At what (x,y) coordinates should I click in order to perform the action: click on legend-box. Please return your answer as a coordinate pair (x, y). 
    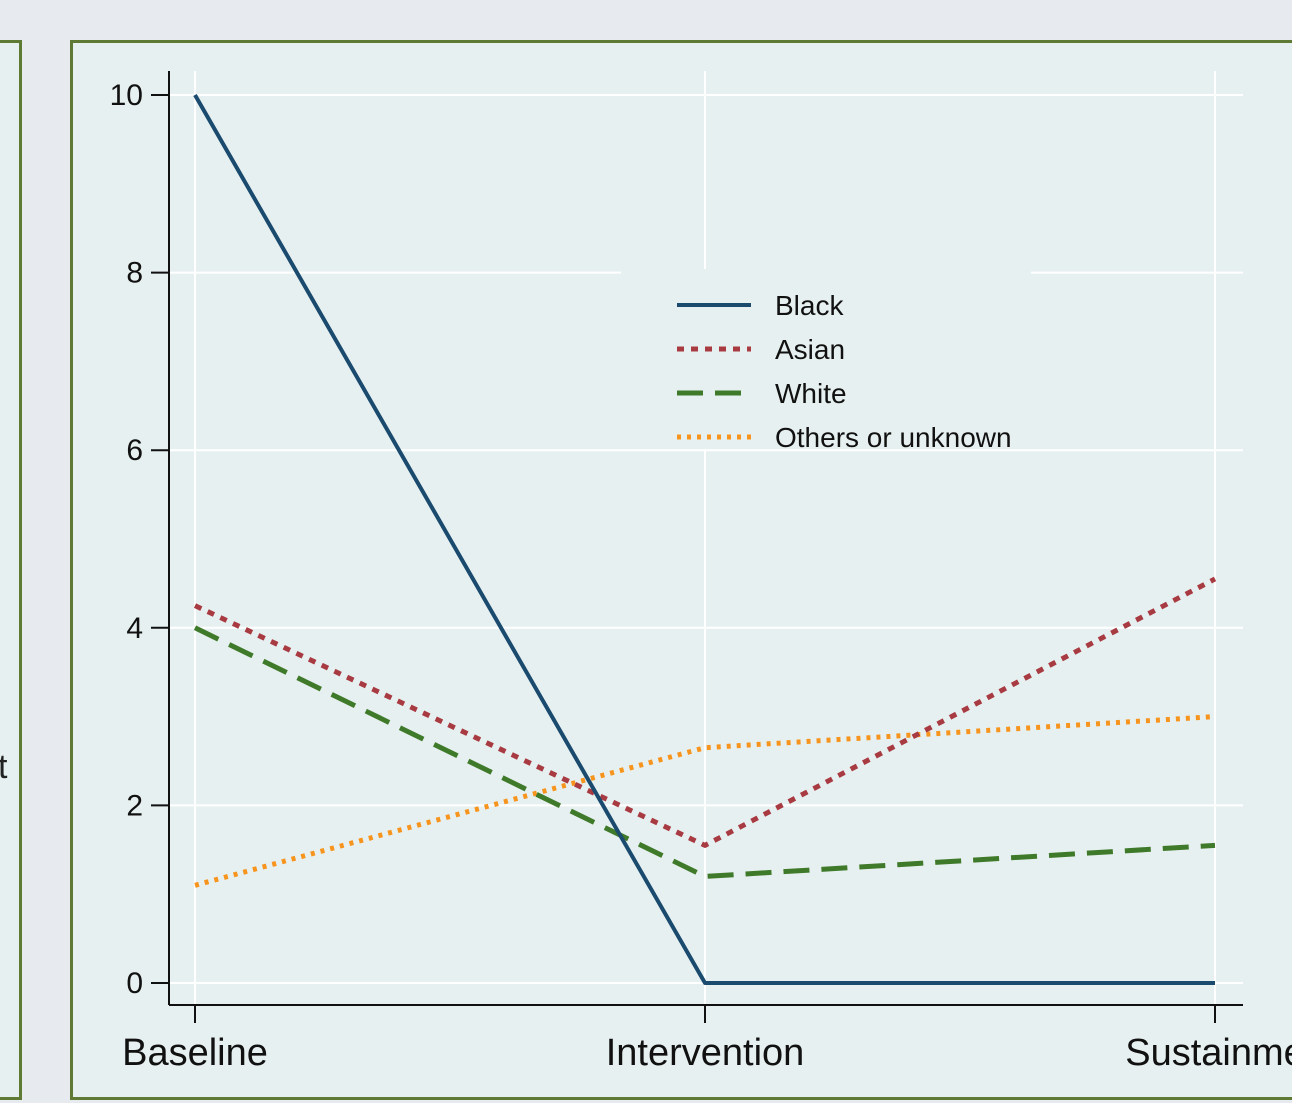
    Looking at the image, I should click on (826, 359).